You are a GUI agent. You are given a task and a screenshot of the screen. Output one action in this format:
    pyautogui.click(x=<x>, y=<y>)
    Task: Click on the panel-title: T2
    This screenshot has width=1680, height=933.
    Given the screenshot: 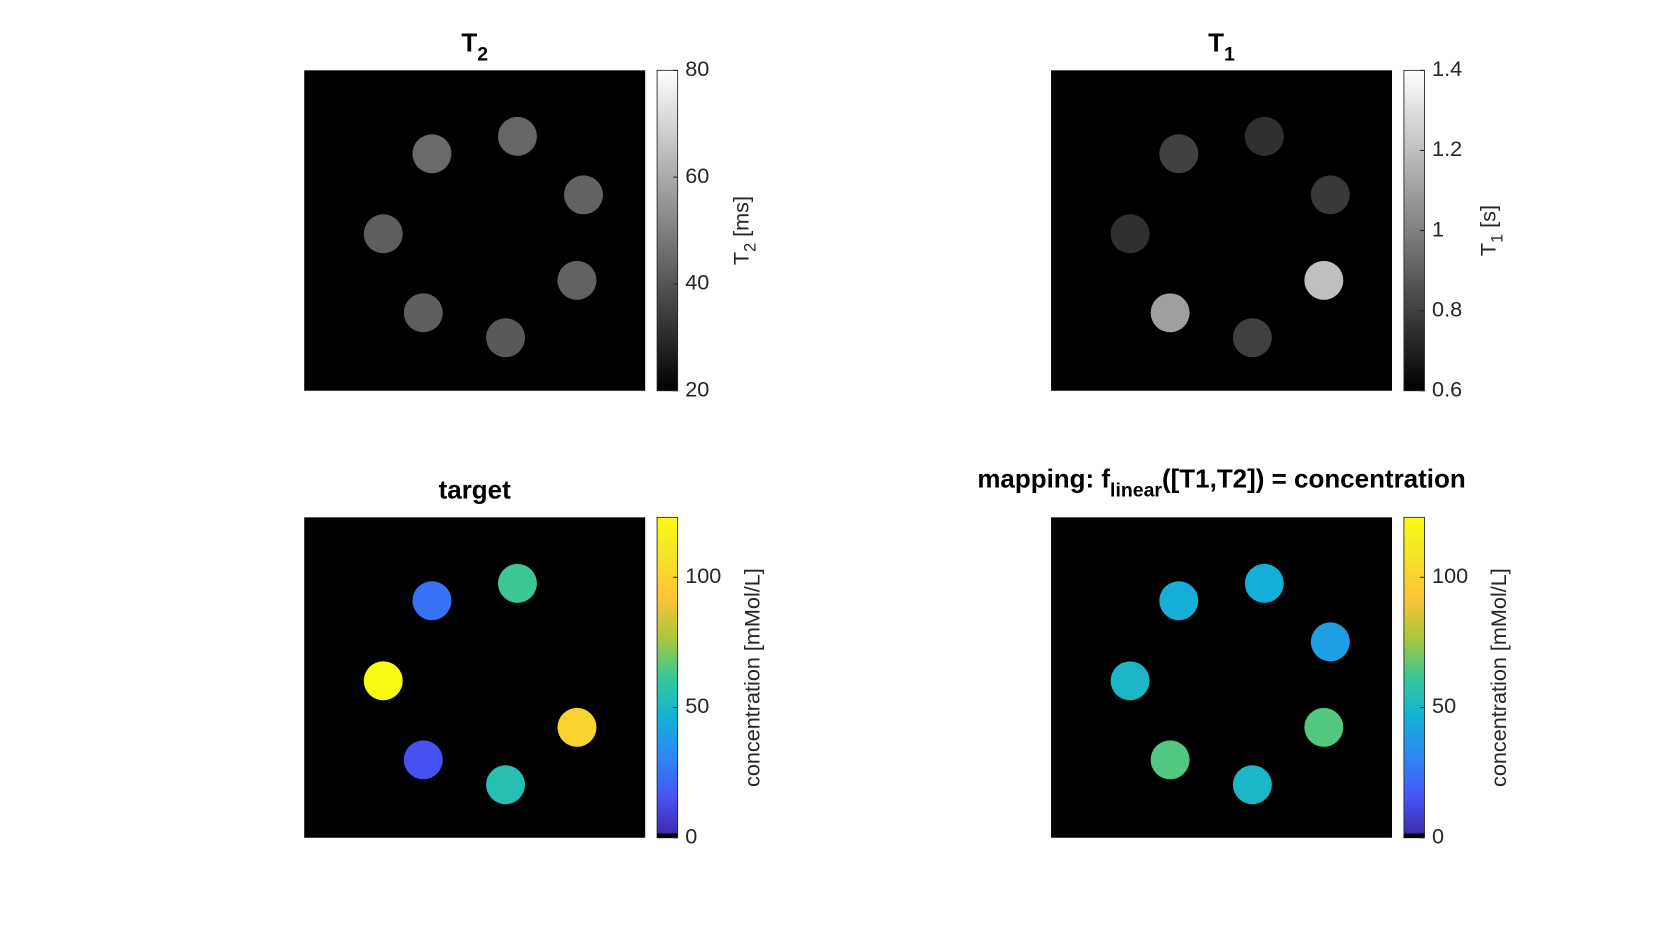 What is the action you would take?
    pyautogui.click(x=474, y=46)
    